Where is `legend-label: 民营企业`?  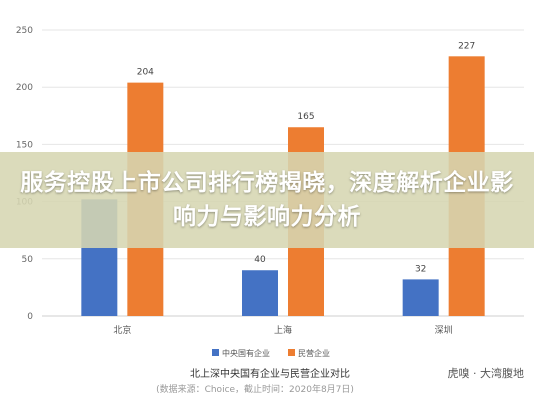
legend-label: 民营企业 is located at coordinates (314, 353).